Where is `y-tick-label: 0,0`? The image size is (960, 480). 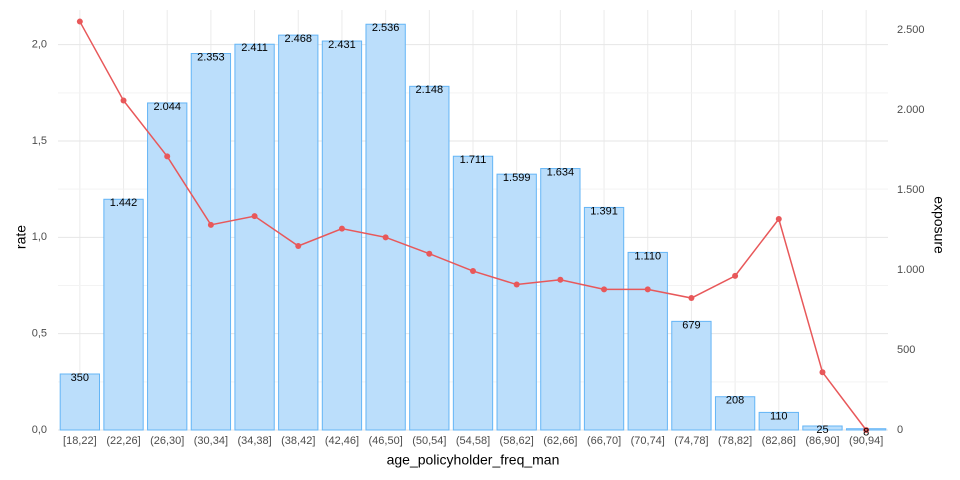
y-tick-label: 0,0 is located at coordinates (39, 430).